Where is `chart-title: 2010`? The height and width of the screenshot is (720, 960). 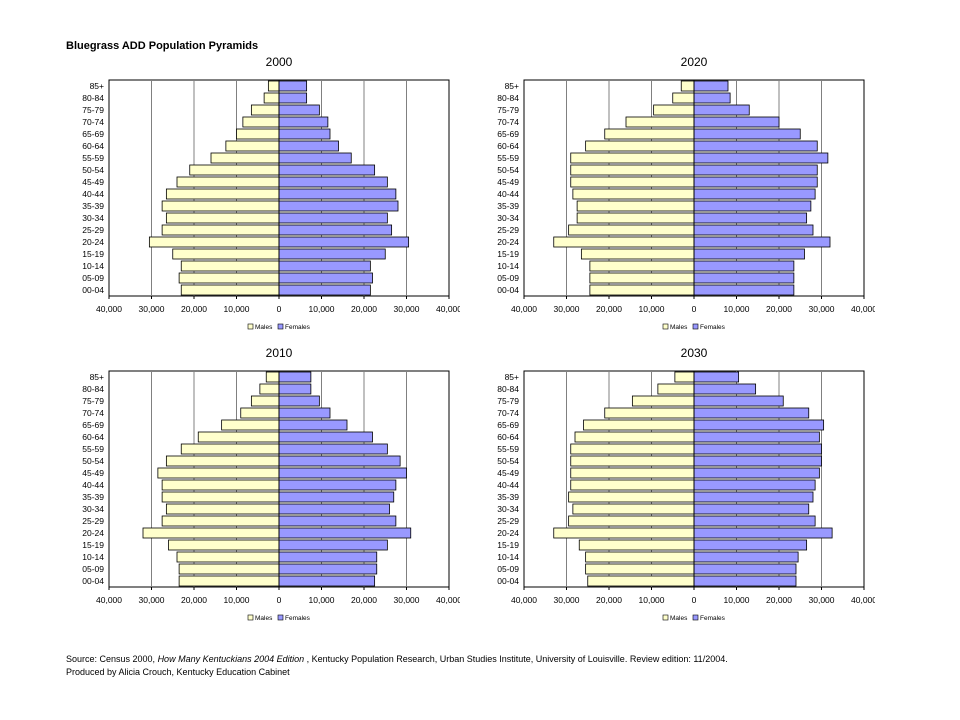
chart-title: 2010 is located at coordinates (279, 353).